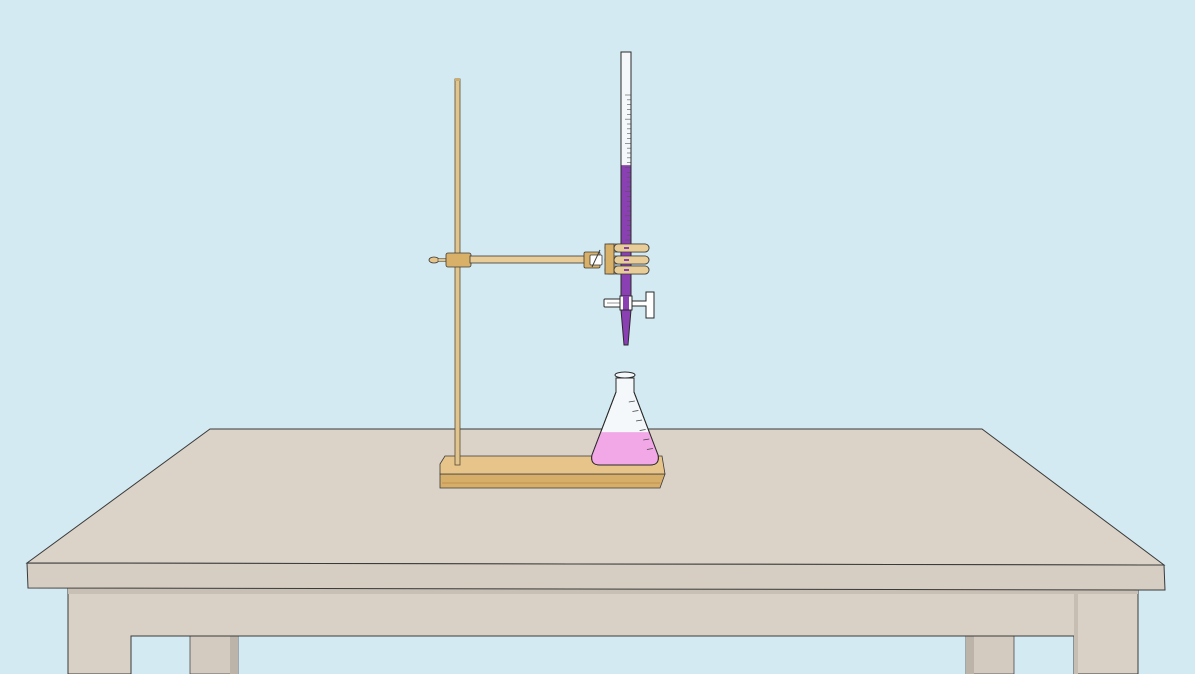  What do you see at coordinates (596, 258) in the screenshot?
I see `clamp-jaw-screw-icon` at bounding box center [596, 258].